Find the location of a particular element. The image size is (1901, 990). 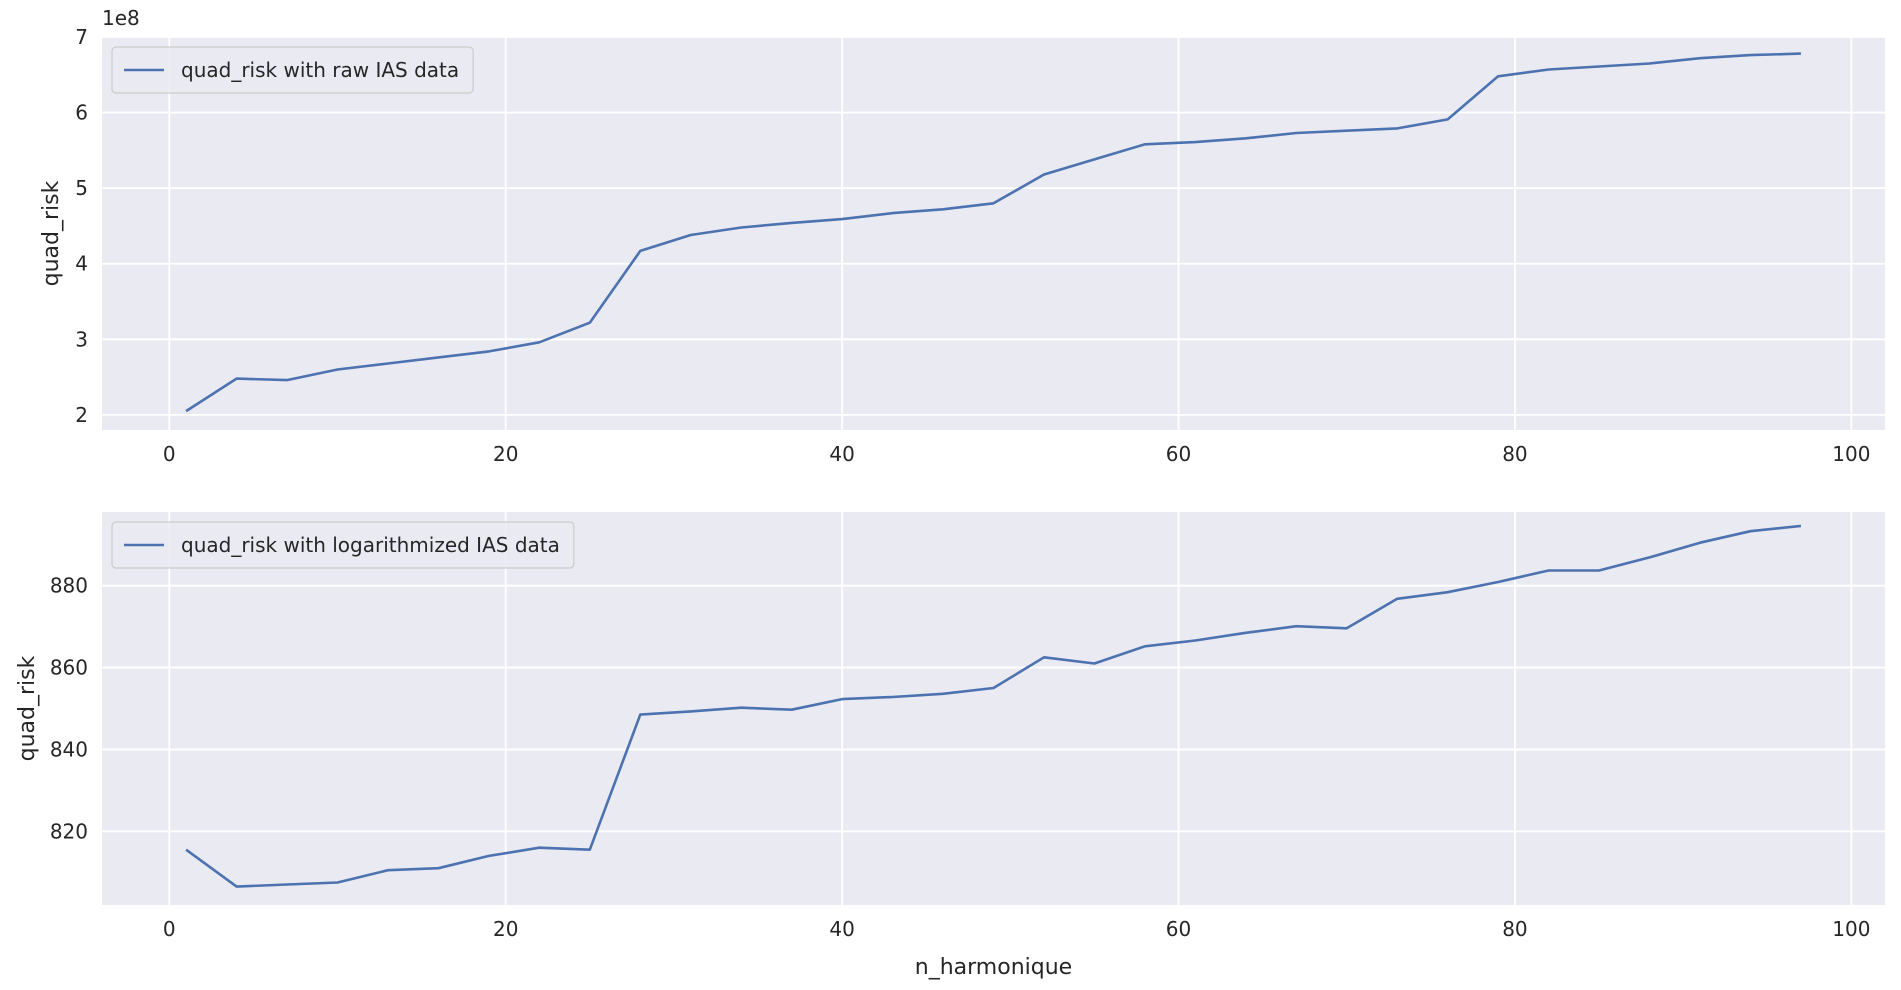

top-x-tick-labels: 0 20 40 60 80 100 is located at coordinates (1017, 454).